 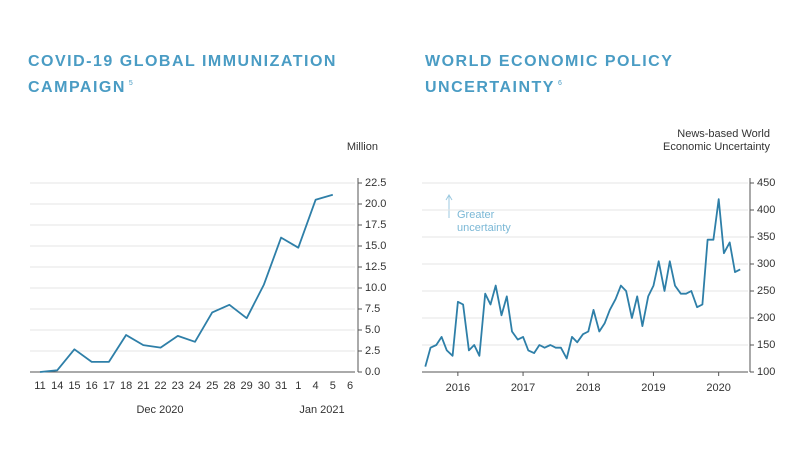 What do you see at coordinates (372, 372) in the screenshot?
I see `y-tick-label: 0.0` at bounding box center [372, 372].